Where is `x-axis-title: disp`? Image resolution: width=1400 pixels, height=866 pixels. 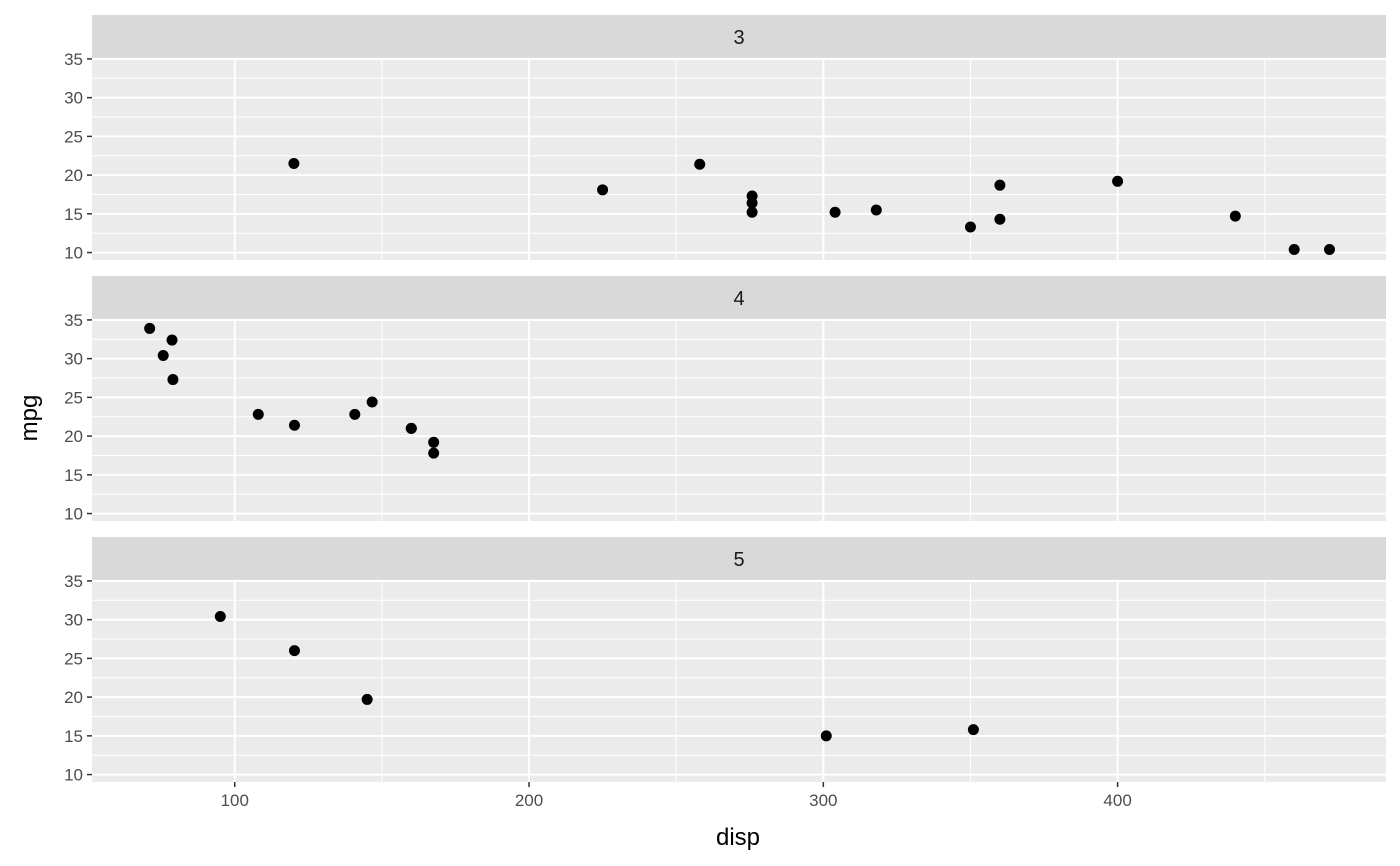
x-axis-title: disp is located at coordinates (738, 837).